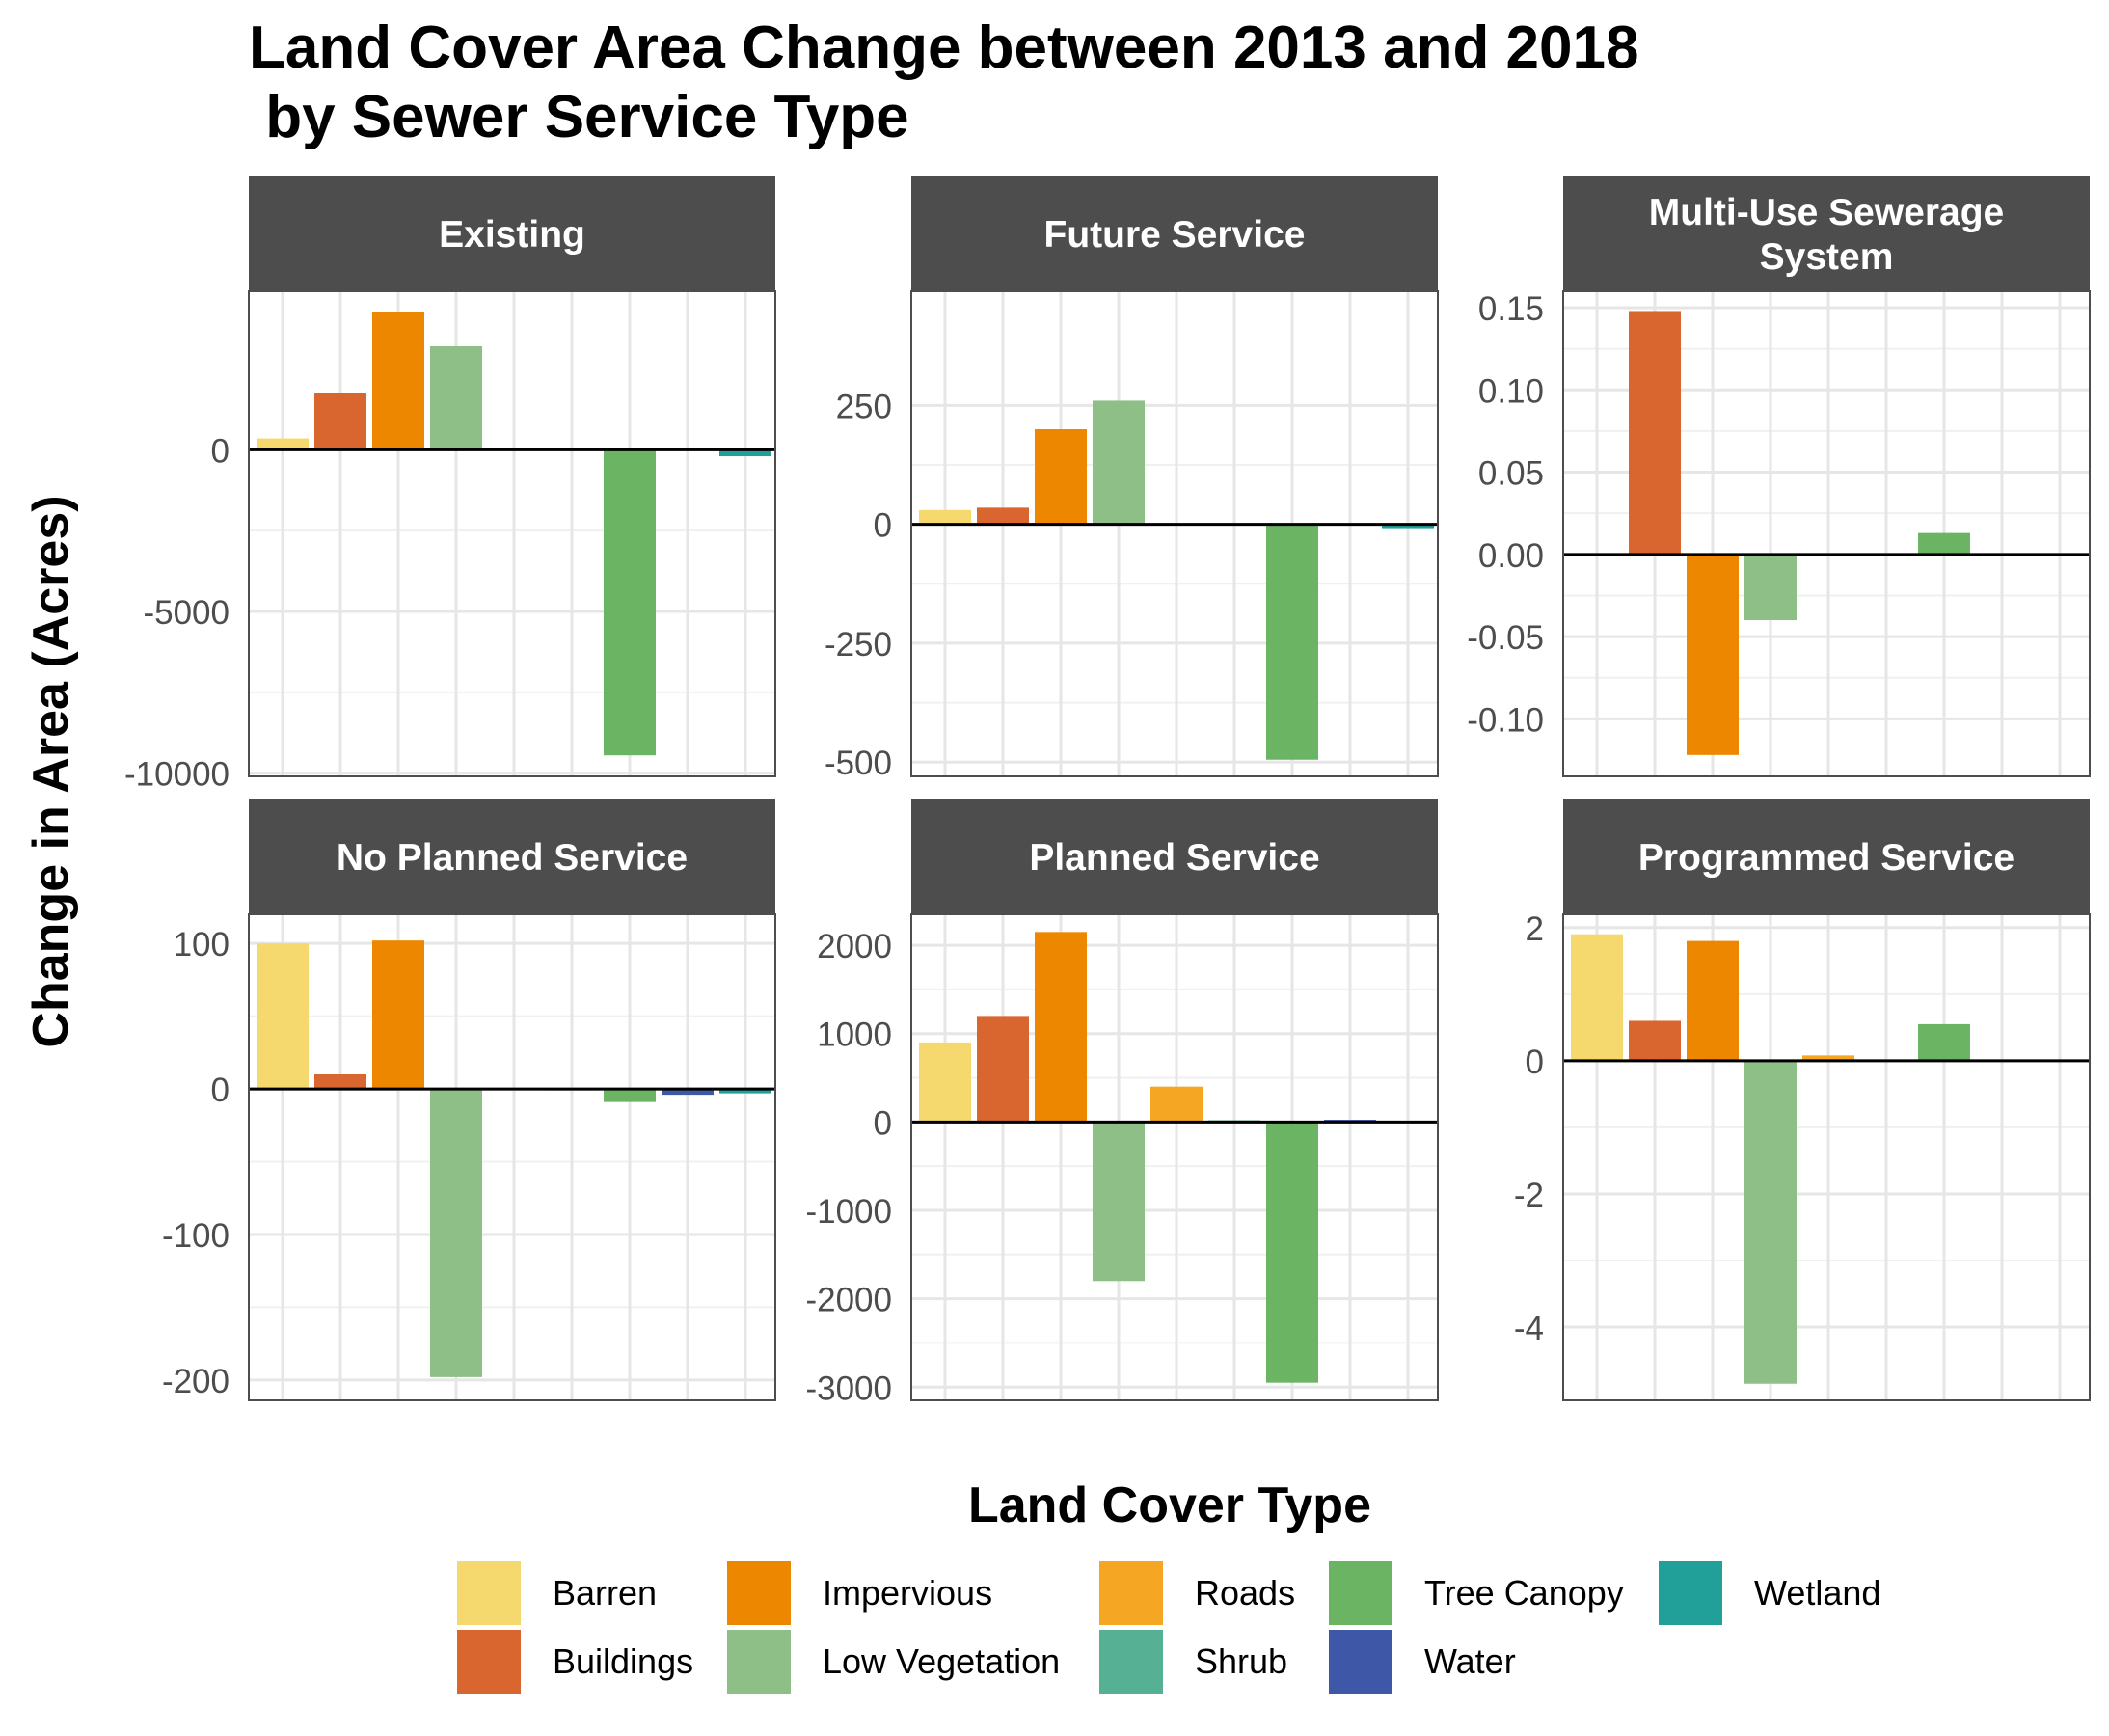 This screenshot has height=1736, width=2109. I want to click on facet-no-planned-service-strip-label: No Planned Service, so click(512, 858).